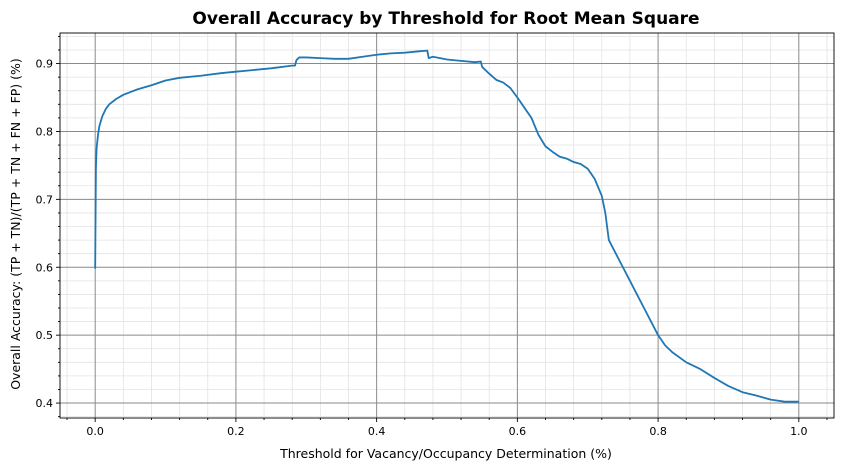 The image size is (847, 470). Describe the element at coordinates (45, 403) in the screenshot. I see `y-tick-label: 0.4` at that location.